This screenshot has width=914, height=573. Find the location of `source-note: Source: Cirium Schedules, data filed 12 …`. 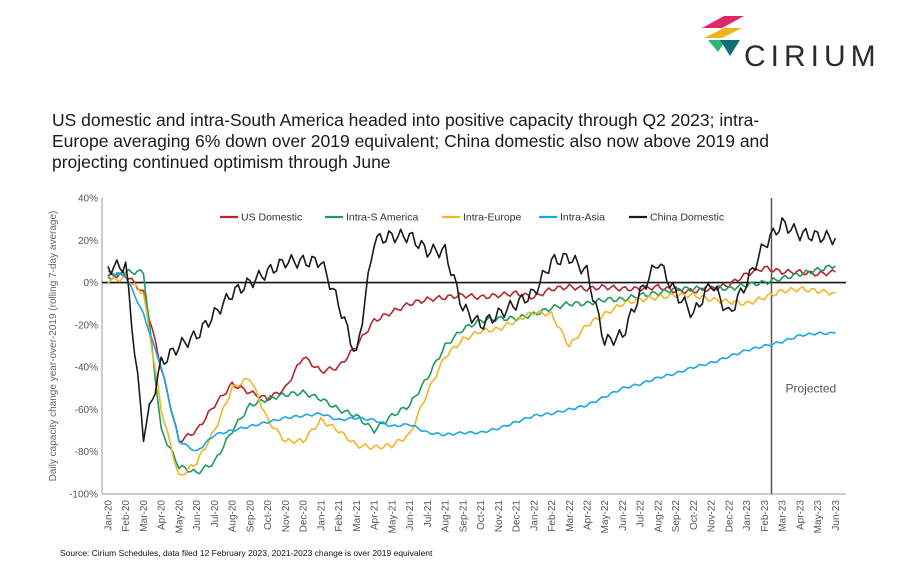

source-note: Source: Cirium Schedules, data filed 12 … is located at coordinates (246, 553).